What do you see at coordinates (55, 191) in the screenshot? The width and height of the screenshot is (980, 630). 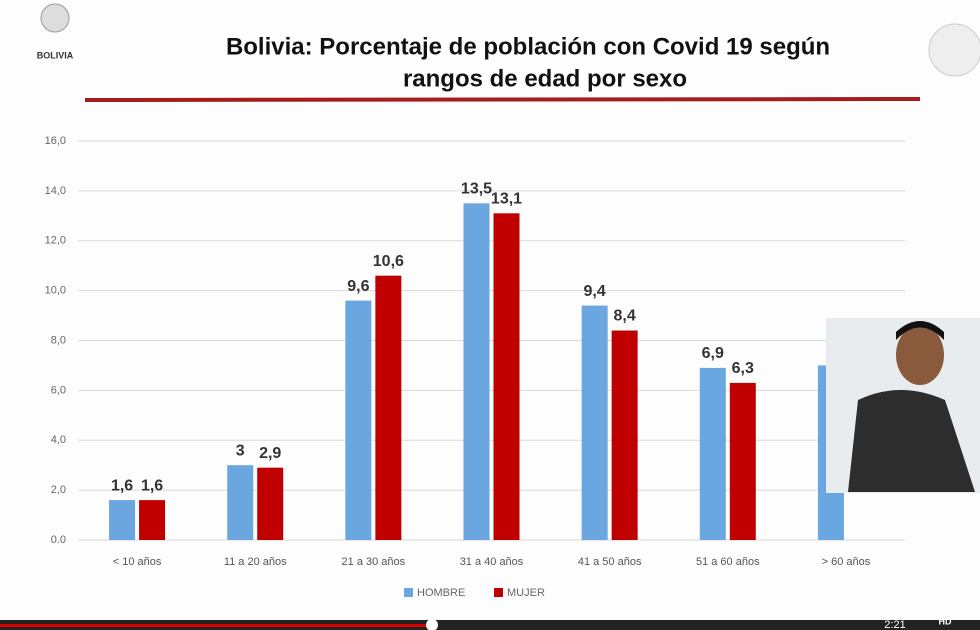 I see `y-tick-label: 14,0` at bounding box center [55, 191].